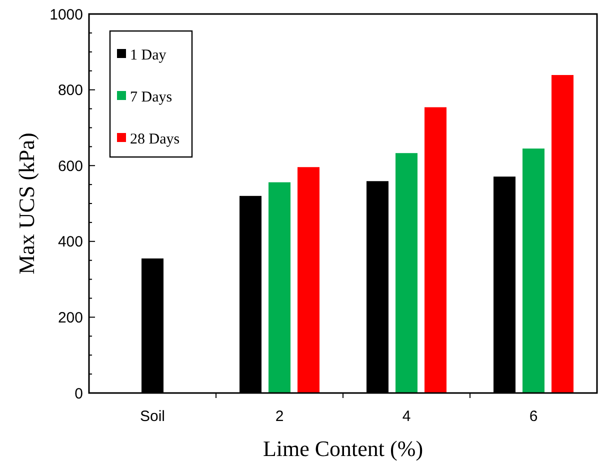  I want to click on x-tick-label: 4, so click(406, 416).